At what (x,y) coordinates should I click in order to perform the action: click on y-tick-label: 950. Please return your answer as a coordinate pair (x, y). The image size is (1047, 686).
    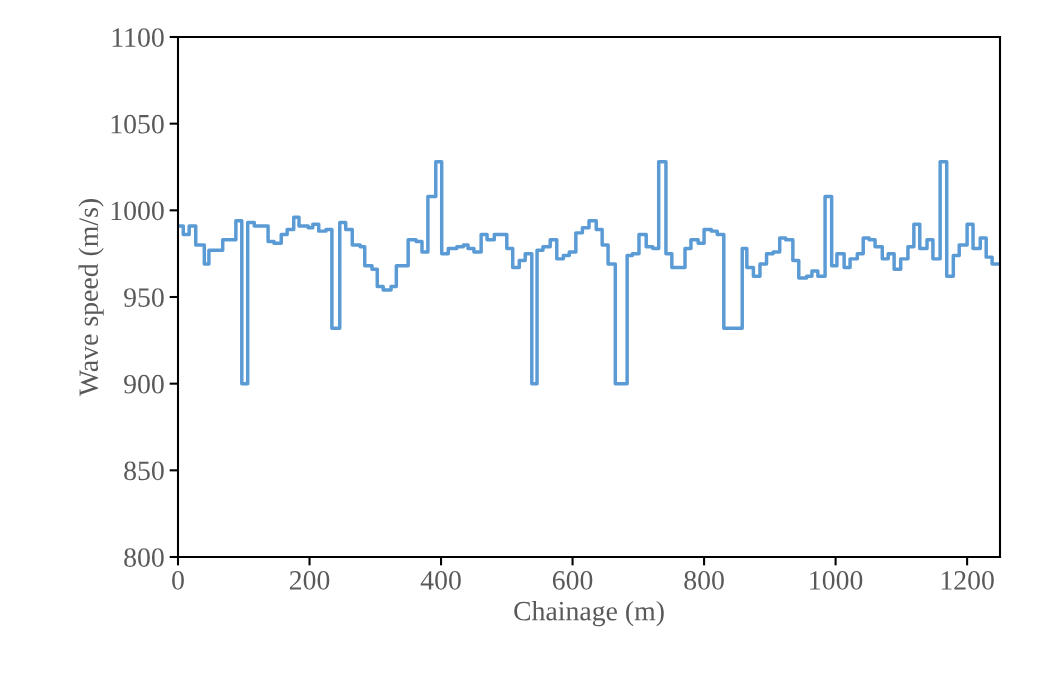
    Looking at the image, I should click on (144, 297).